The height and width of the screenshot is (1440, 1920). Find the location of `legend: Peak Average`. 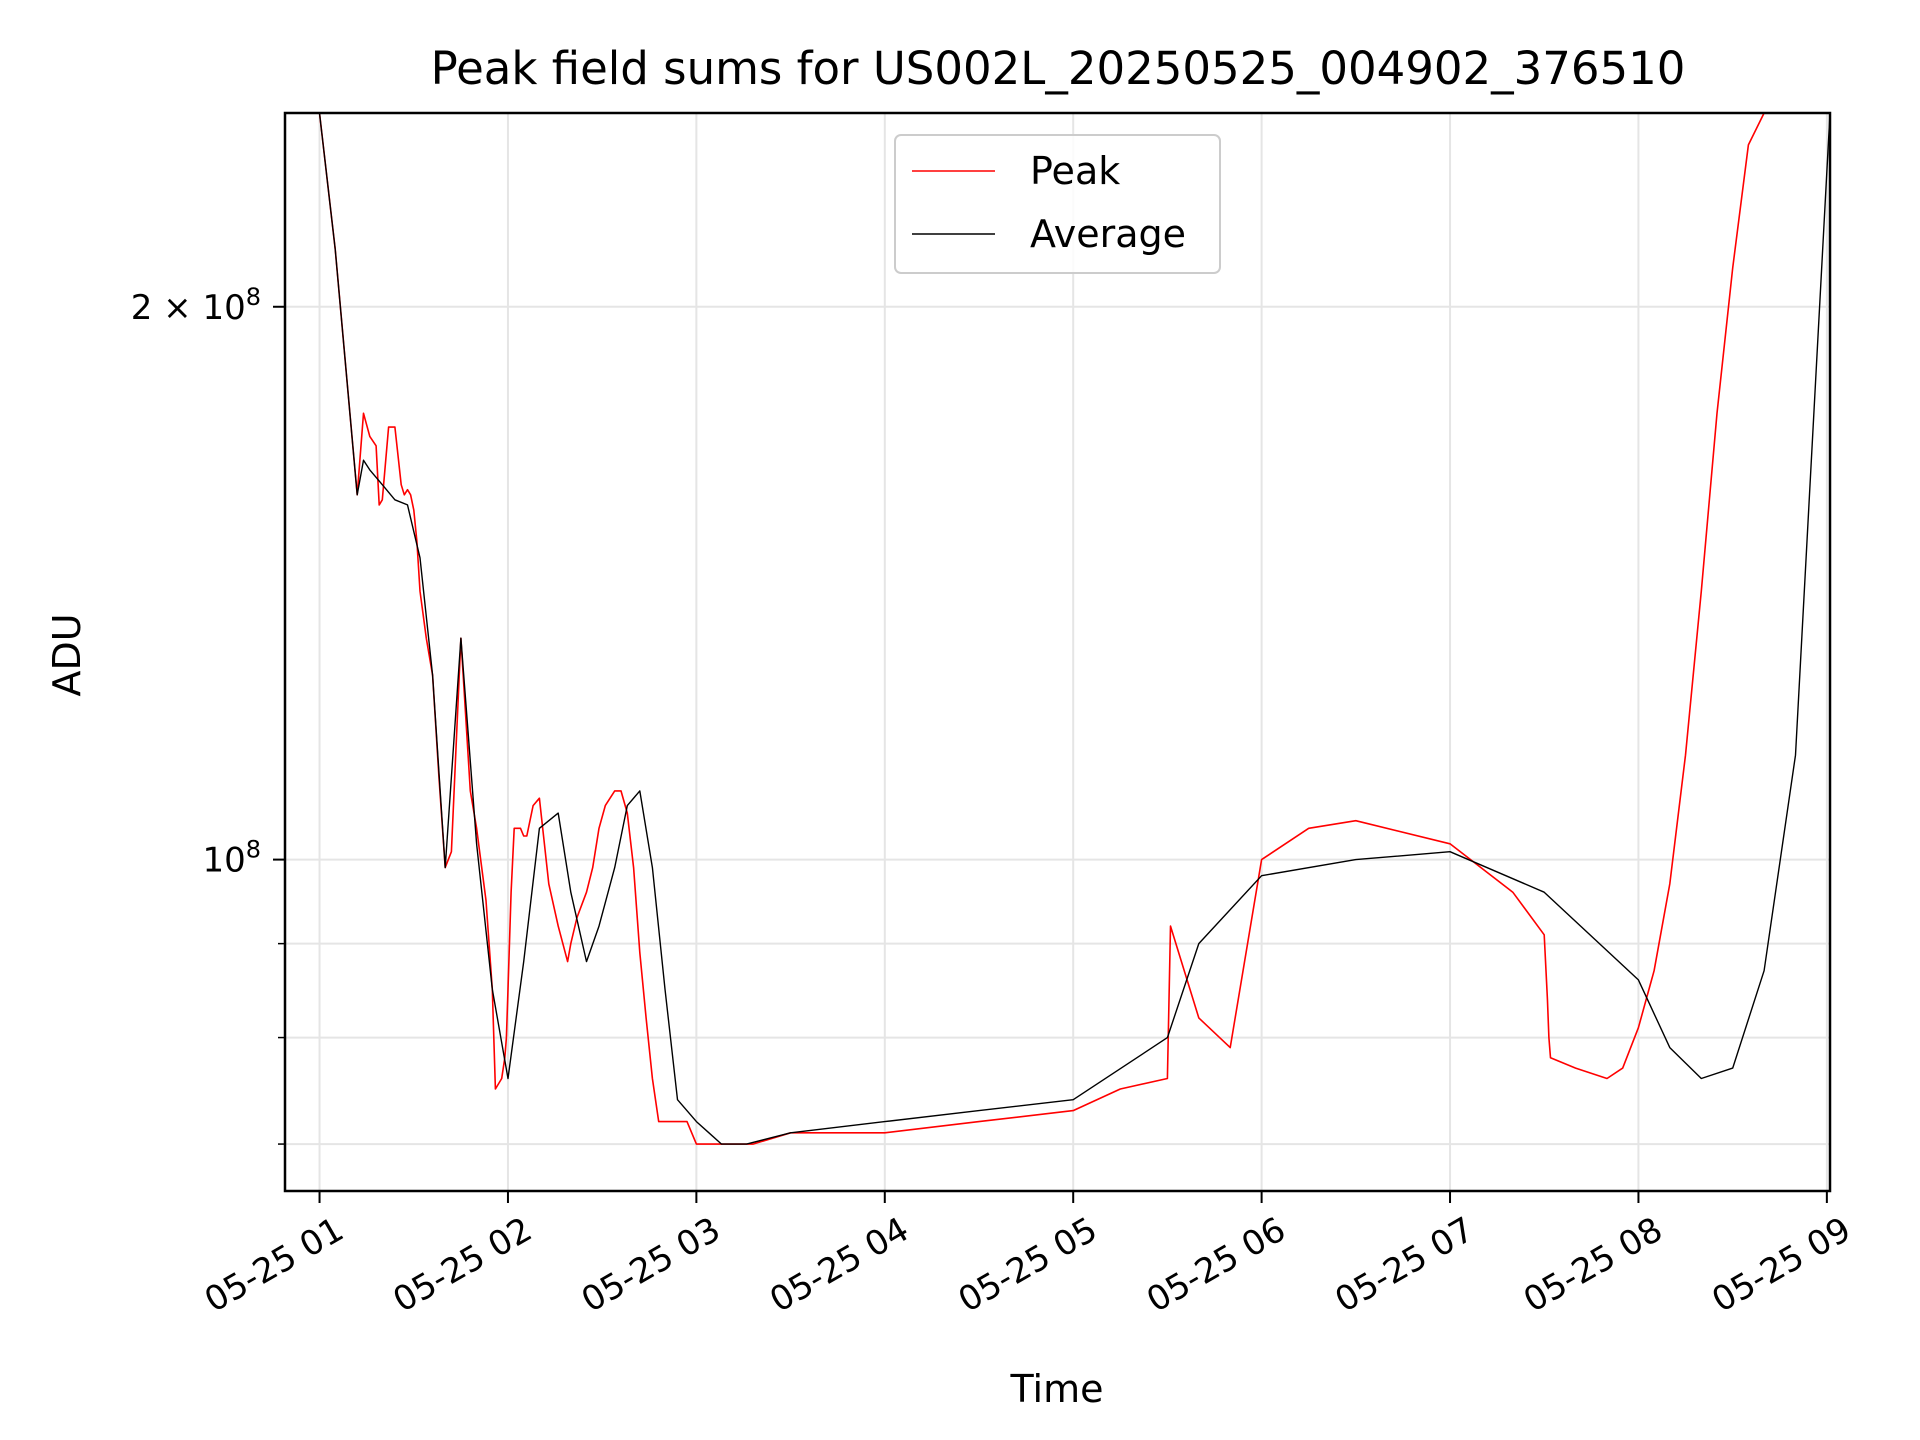

legend: Peak Average is located at coordinates (1057, 204).